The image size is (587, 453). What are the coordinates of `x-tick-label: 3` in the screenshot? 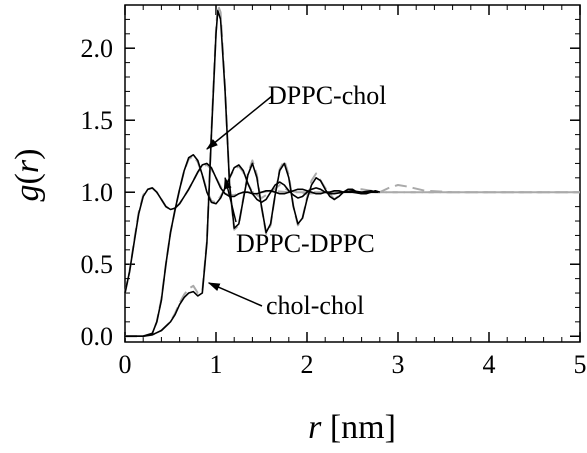 It's located at (398, 364).